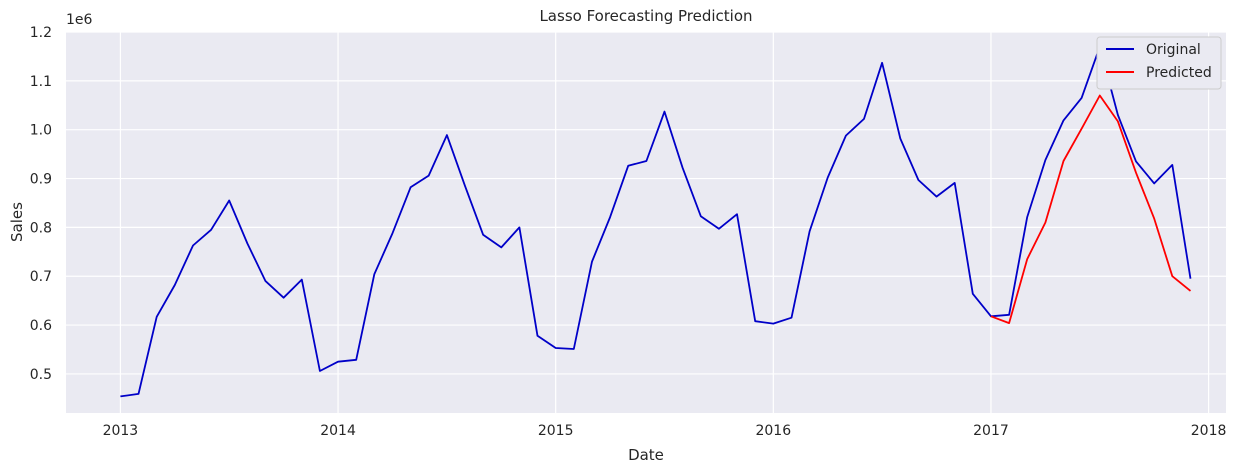 The height and width of the screenshot is (473, 1237). What do you see at coordinates (41, 131) in the screenshot?
I see `y-tick-label: 1.0` at bounding box center [41, 131].